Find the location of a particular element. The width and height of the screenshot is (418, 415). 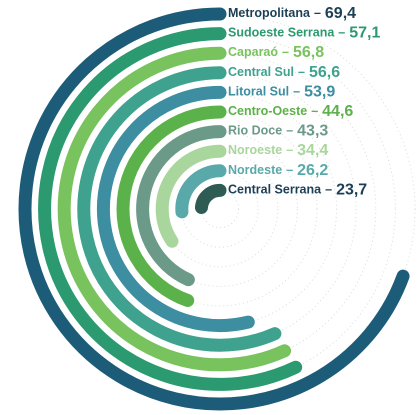

bar-label: Central Sul –56,6 is located at coordinates (284, 72).